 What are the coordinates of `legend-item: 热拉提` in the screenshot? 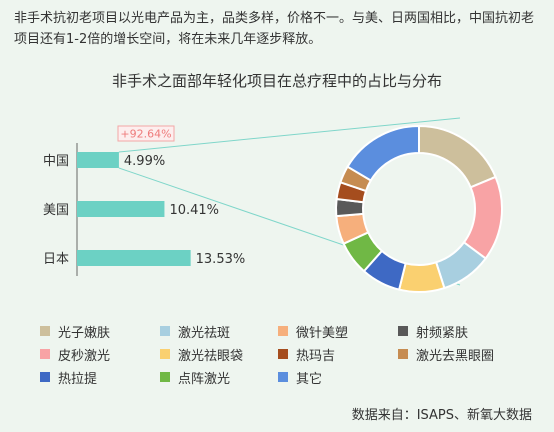 It's located at (69, 377).